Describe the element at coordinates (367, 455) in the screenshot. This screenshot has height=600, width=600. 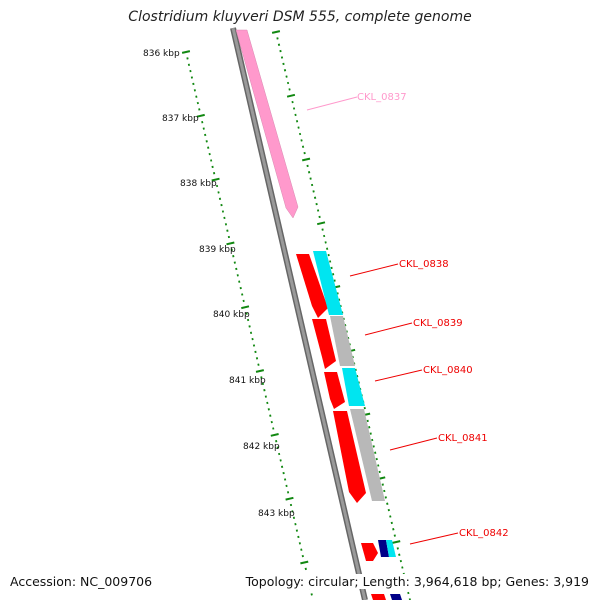
I see `feature-ckl-0841-grey` at that location.